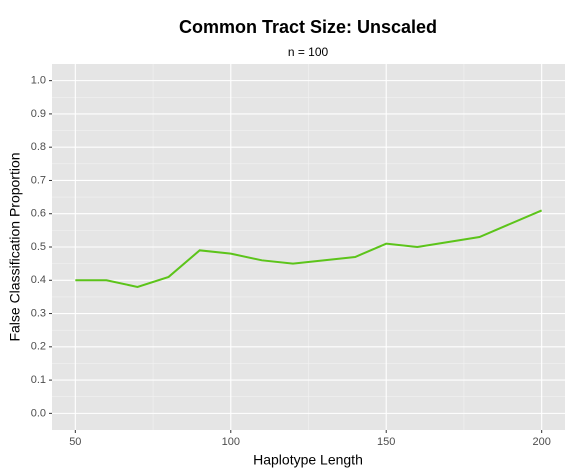  I want to click on y-axis-label: False Classification Proportion, so click(15, 246).